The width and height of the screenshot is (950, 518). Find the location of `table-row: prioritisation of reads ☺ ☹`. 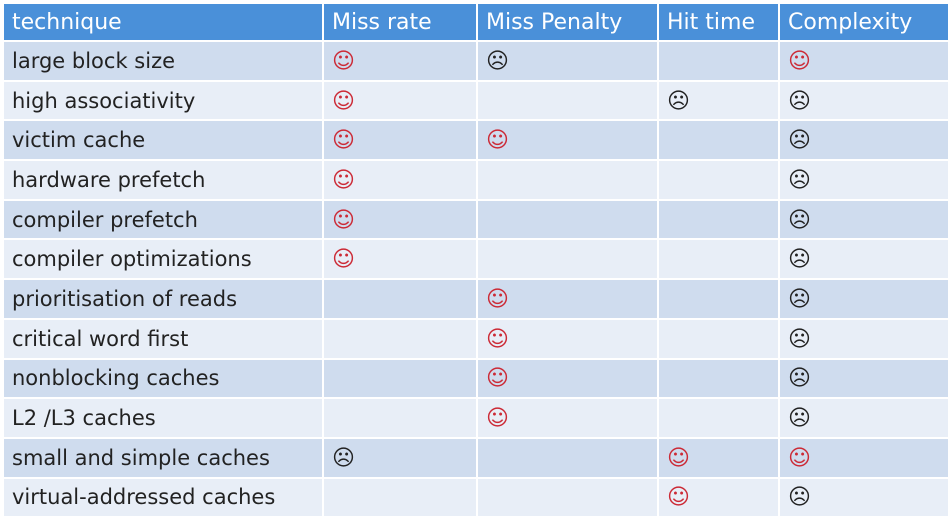

table-row: prioritisation of reads ☺ ☹ is located at coordinates (476, 299).